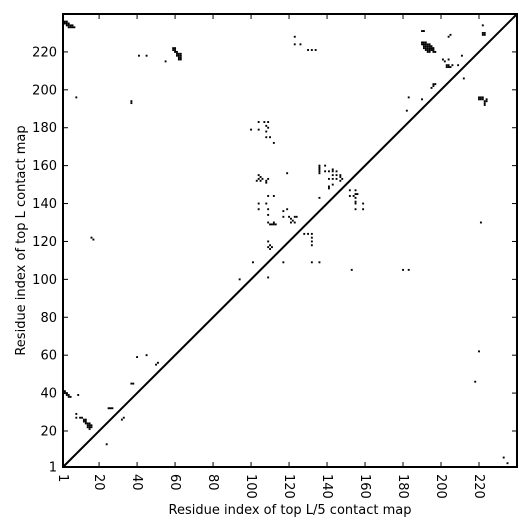 The image size is (531, 531). I want to click on y-tick-label: 200, so click(44, 90).